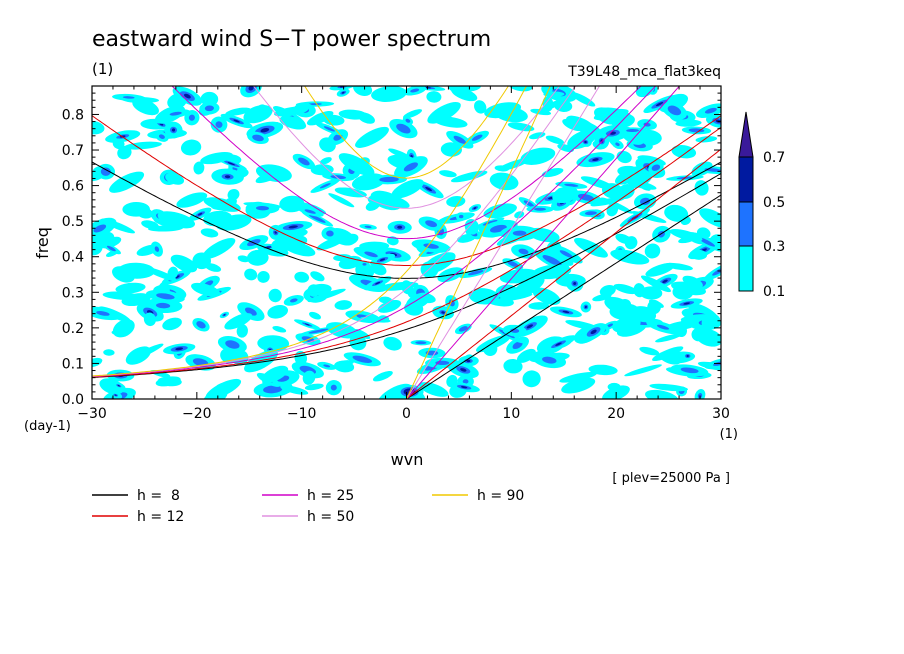 Image resolution: width=904 pixels, height=654 pixels. What do you see at coordinates (308, 506) in the screenshot?
I see `legend: h = 8 h = 12 h = 25 h = 50 h = 90` at bounding box center [308, 506].